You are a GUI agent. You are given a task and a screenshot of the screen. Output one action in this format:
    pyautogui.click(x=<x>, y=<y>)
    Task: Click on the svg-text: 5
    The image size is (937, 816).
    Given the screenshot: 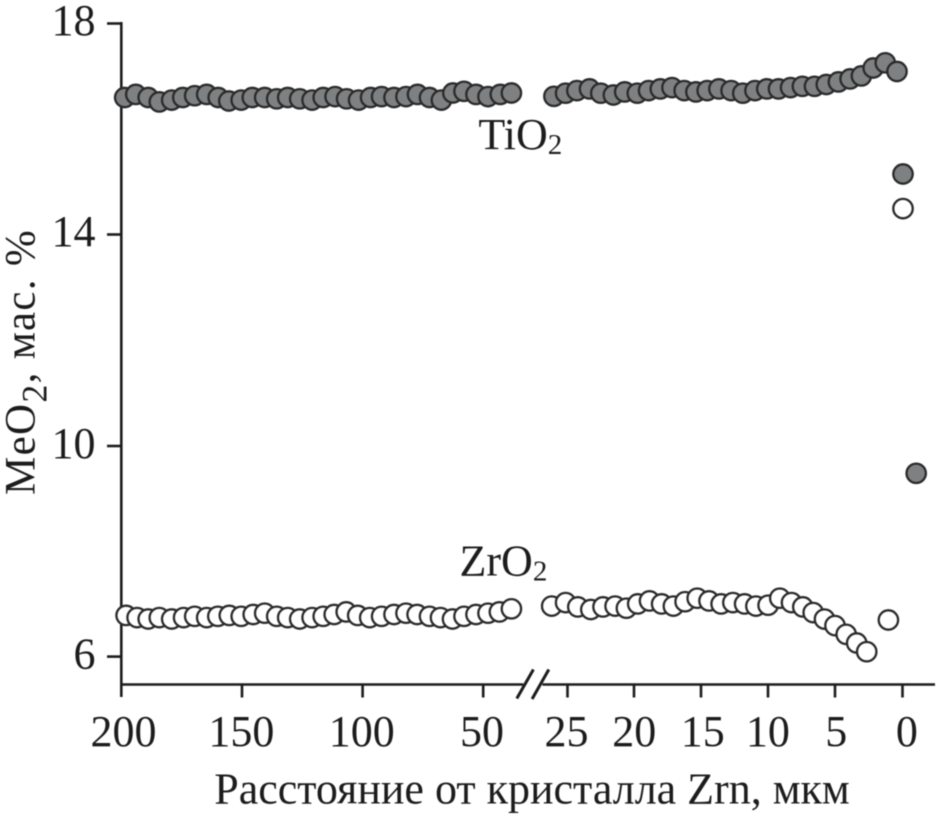 What is the action you would take?
    pyautogui.click(x=836, y=731)
    